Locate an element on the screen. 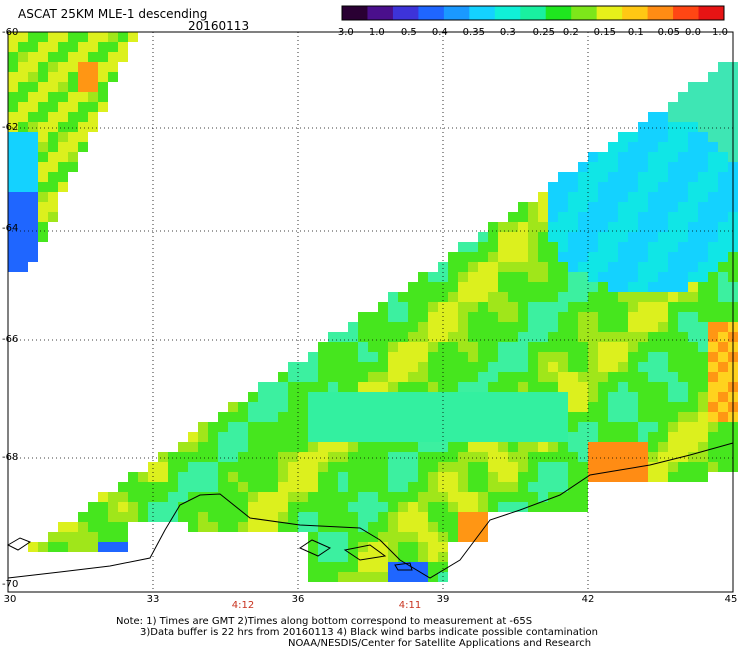 Image resolution: width=740 pixels, height=650 pixels. island-outline is located at coordinates (403, 566).